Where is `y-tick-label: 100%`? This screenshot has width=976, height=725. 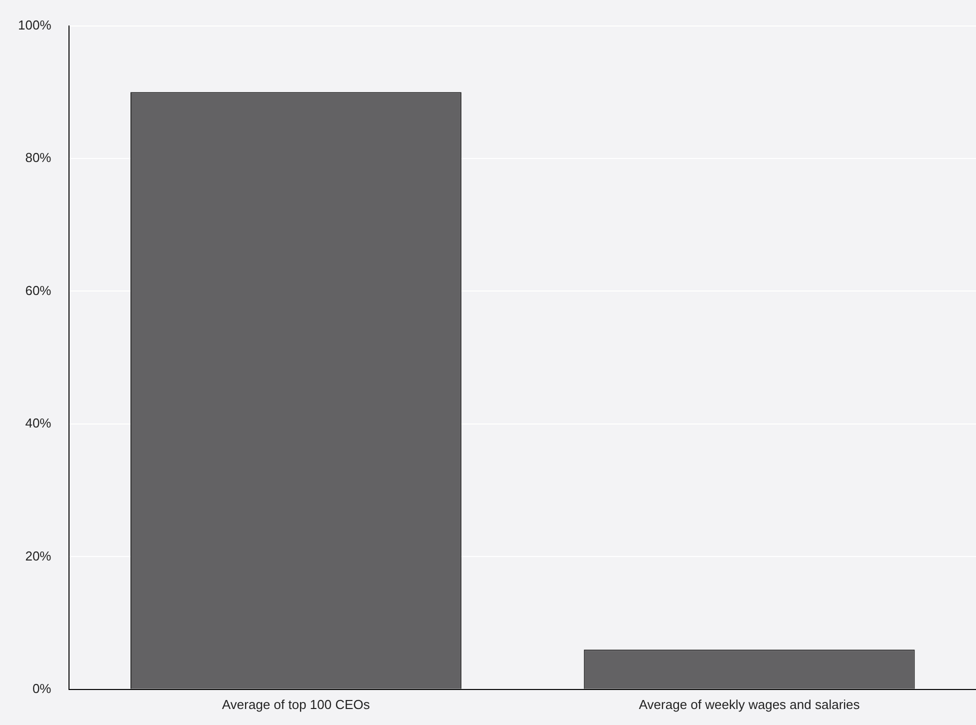
y-tick-label: 100% is located at coordinates (35, 24).